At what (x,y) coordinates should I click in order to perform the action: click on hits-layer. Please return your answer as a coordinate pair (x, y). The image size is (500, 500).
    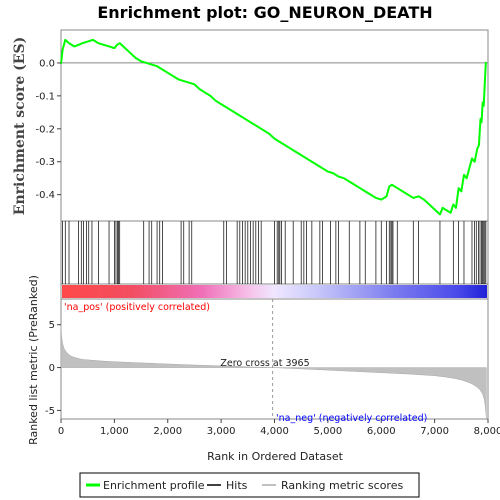
    Looking at the image, I should click on (274, 252).